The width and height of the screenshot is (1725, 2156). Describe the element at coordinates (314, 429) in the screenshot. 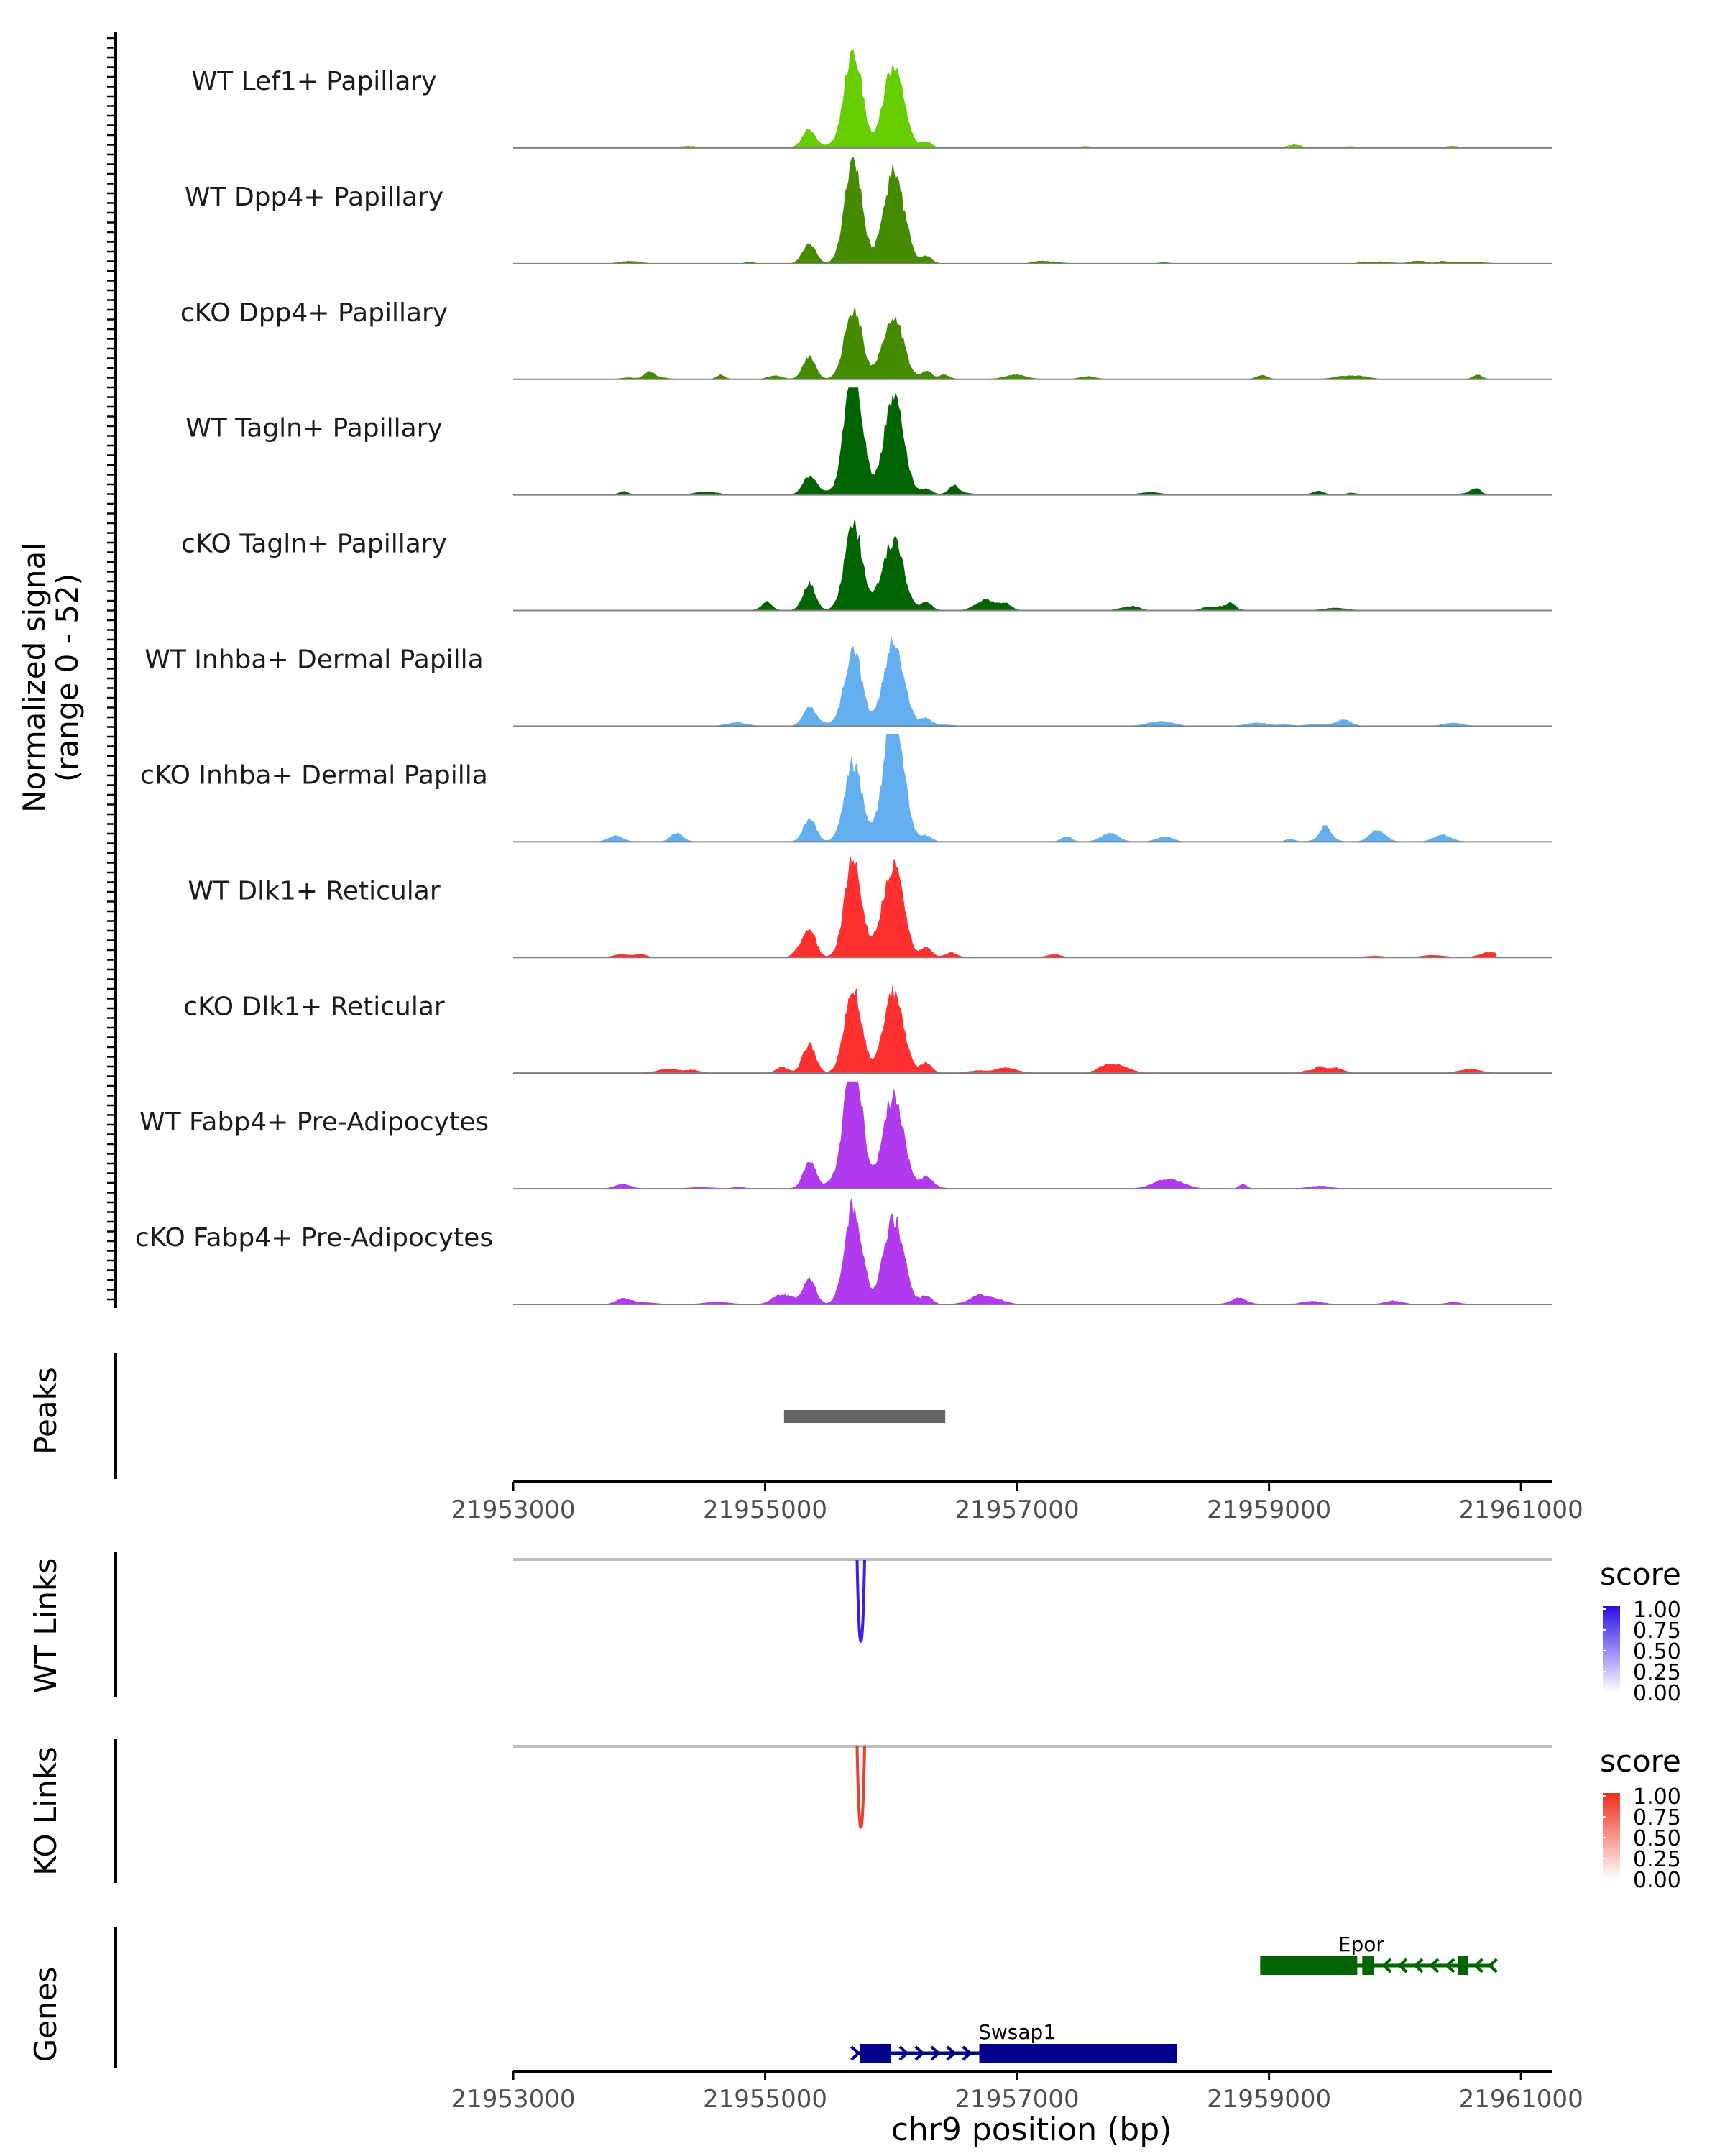

I see `coverage-track-label: WT Tagln+ Papillary` at that location.